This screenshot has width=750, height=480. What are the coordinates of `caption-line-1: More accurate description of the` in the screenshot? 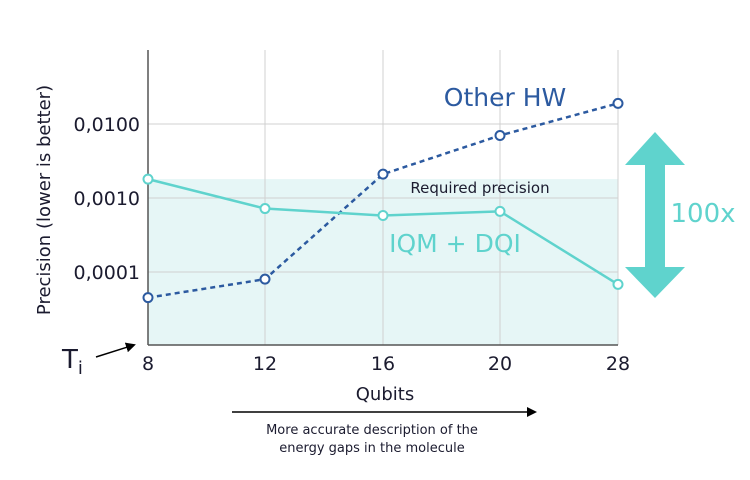 It's located at (372, 430).